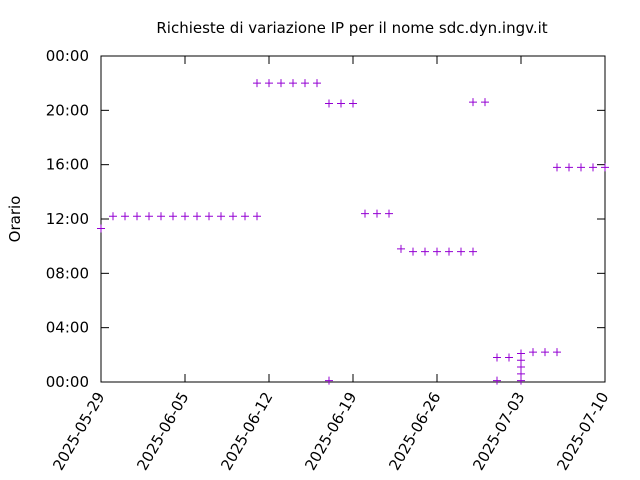 This screenshot has height=480, width=640. What do you see at coordinates (67, 273) in the screenshot?
I see `y-tick-label: 08:00` at bounding box center [67, 273].